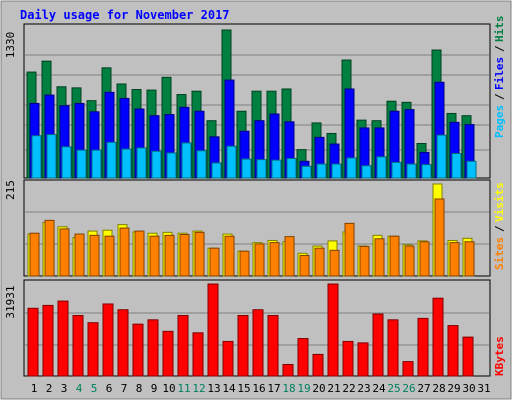 This screenshot has width=512, height=405. Describe the element at coordinates (49, 388) in the screenshot. I see `x-tick-label: 2` at that location.